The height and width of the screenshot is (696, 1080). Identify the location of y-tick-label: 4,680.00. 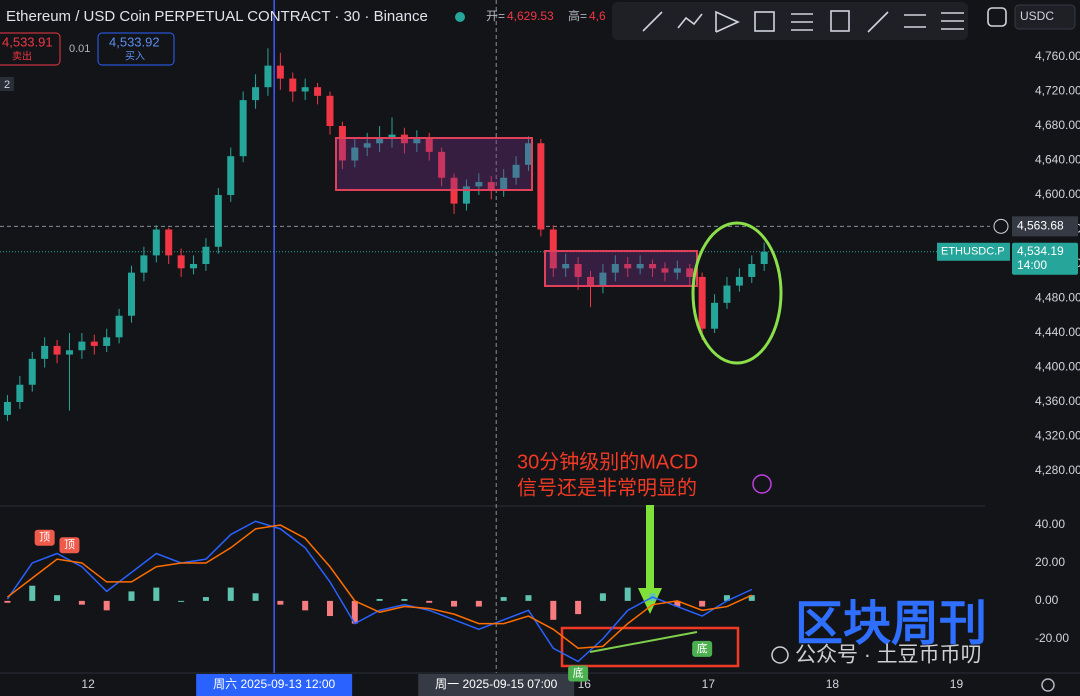
(1057, 125).